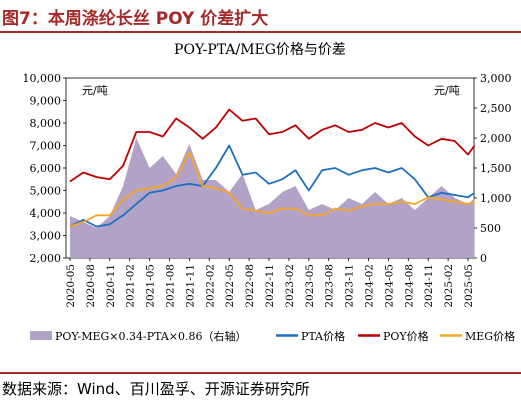 This screenshot has height=405, width=521. I want to click on legend-label: MEG价格, so click(490, 336).